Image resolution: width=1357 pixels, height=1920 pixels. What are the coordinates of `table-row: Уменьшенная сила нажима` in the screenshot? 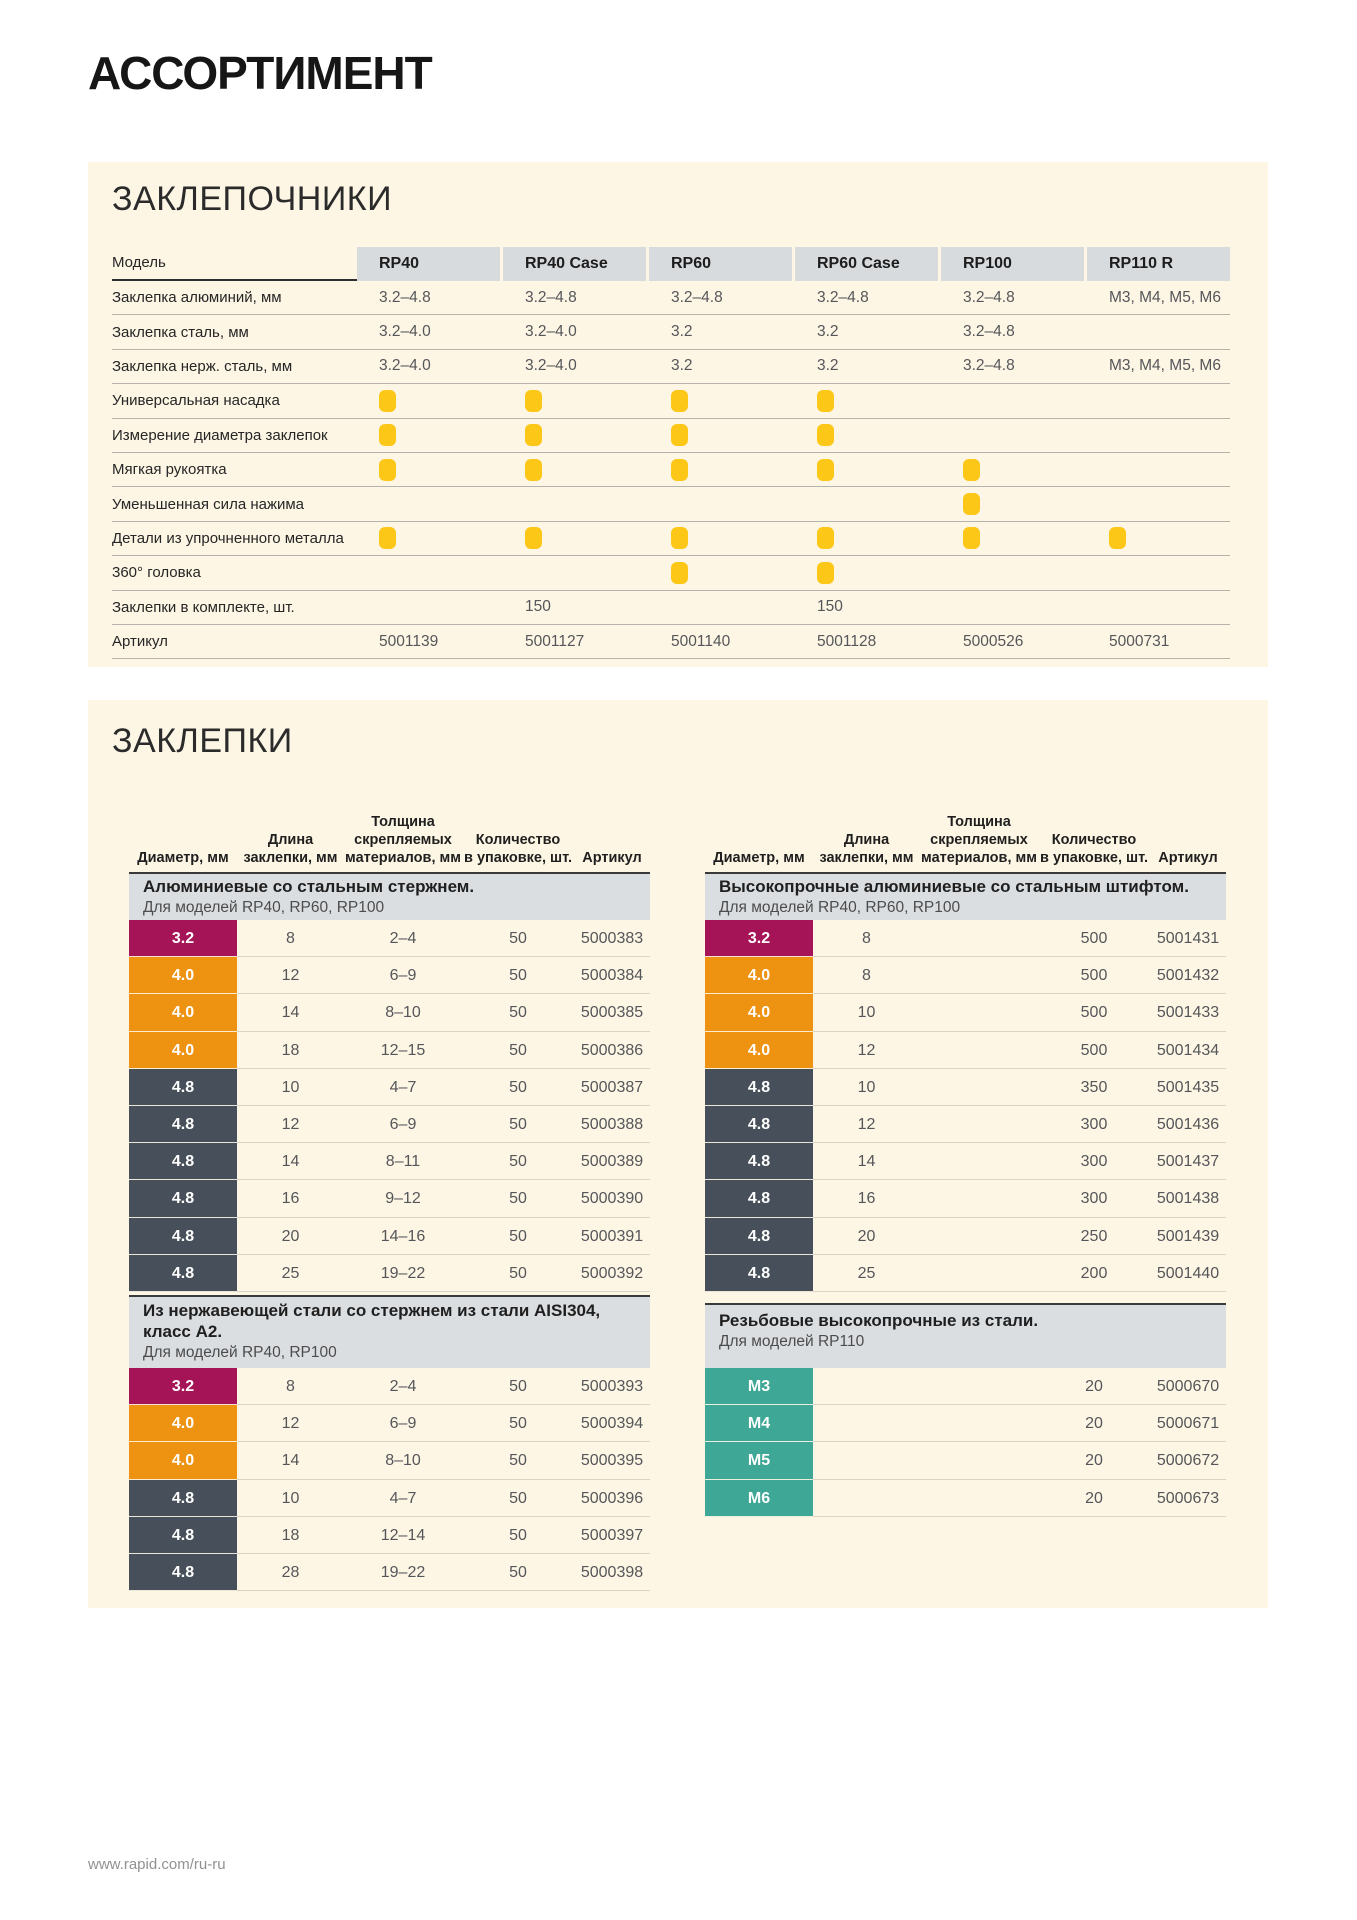 It's located at (671, 504).